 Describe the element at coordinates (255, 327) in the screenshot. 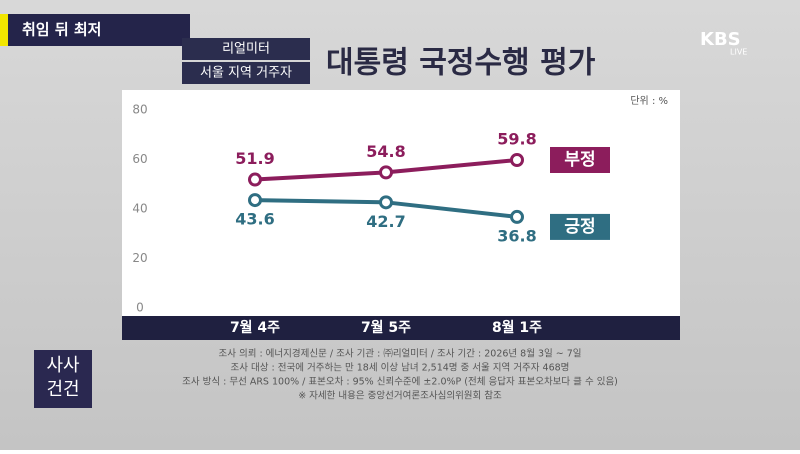

I see `x-tick-label: 7월 4주` at that location.